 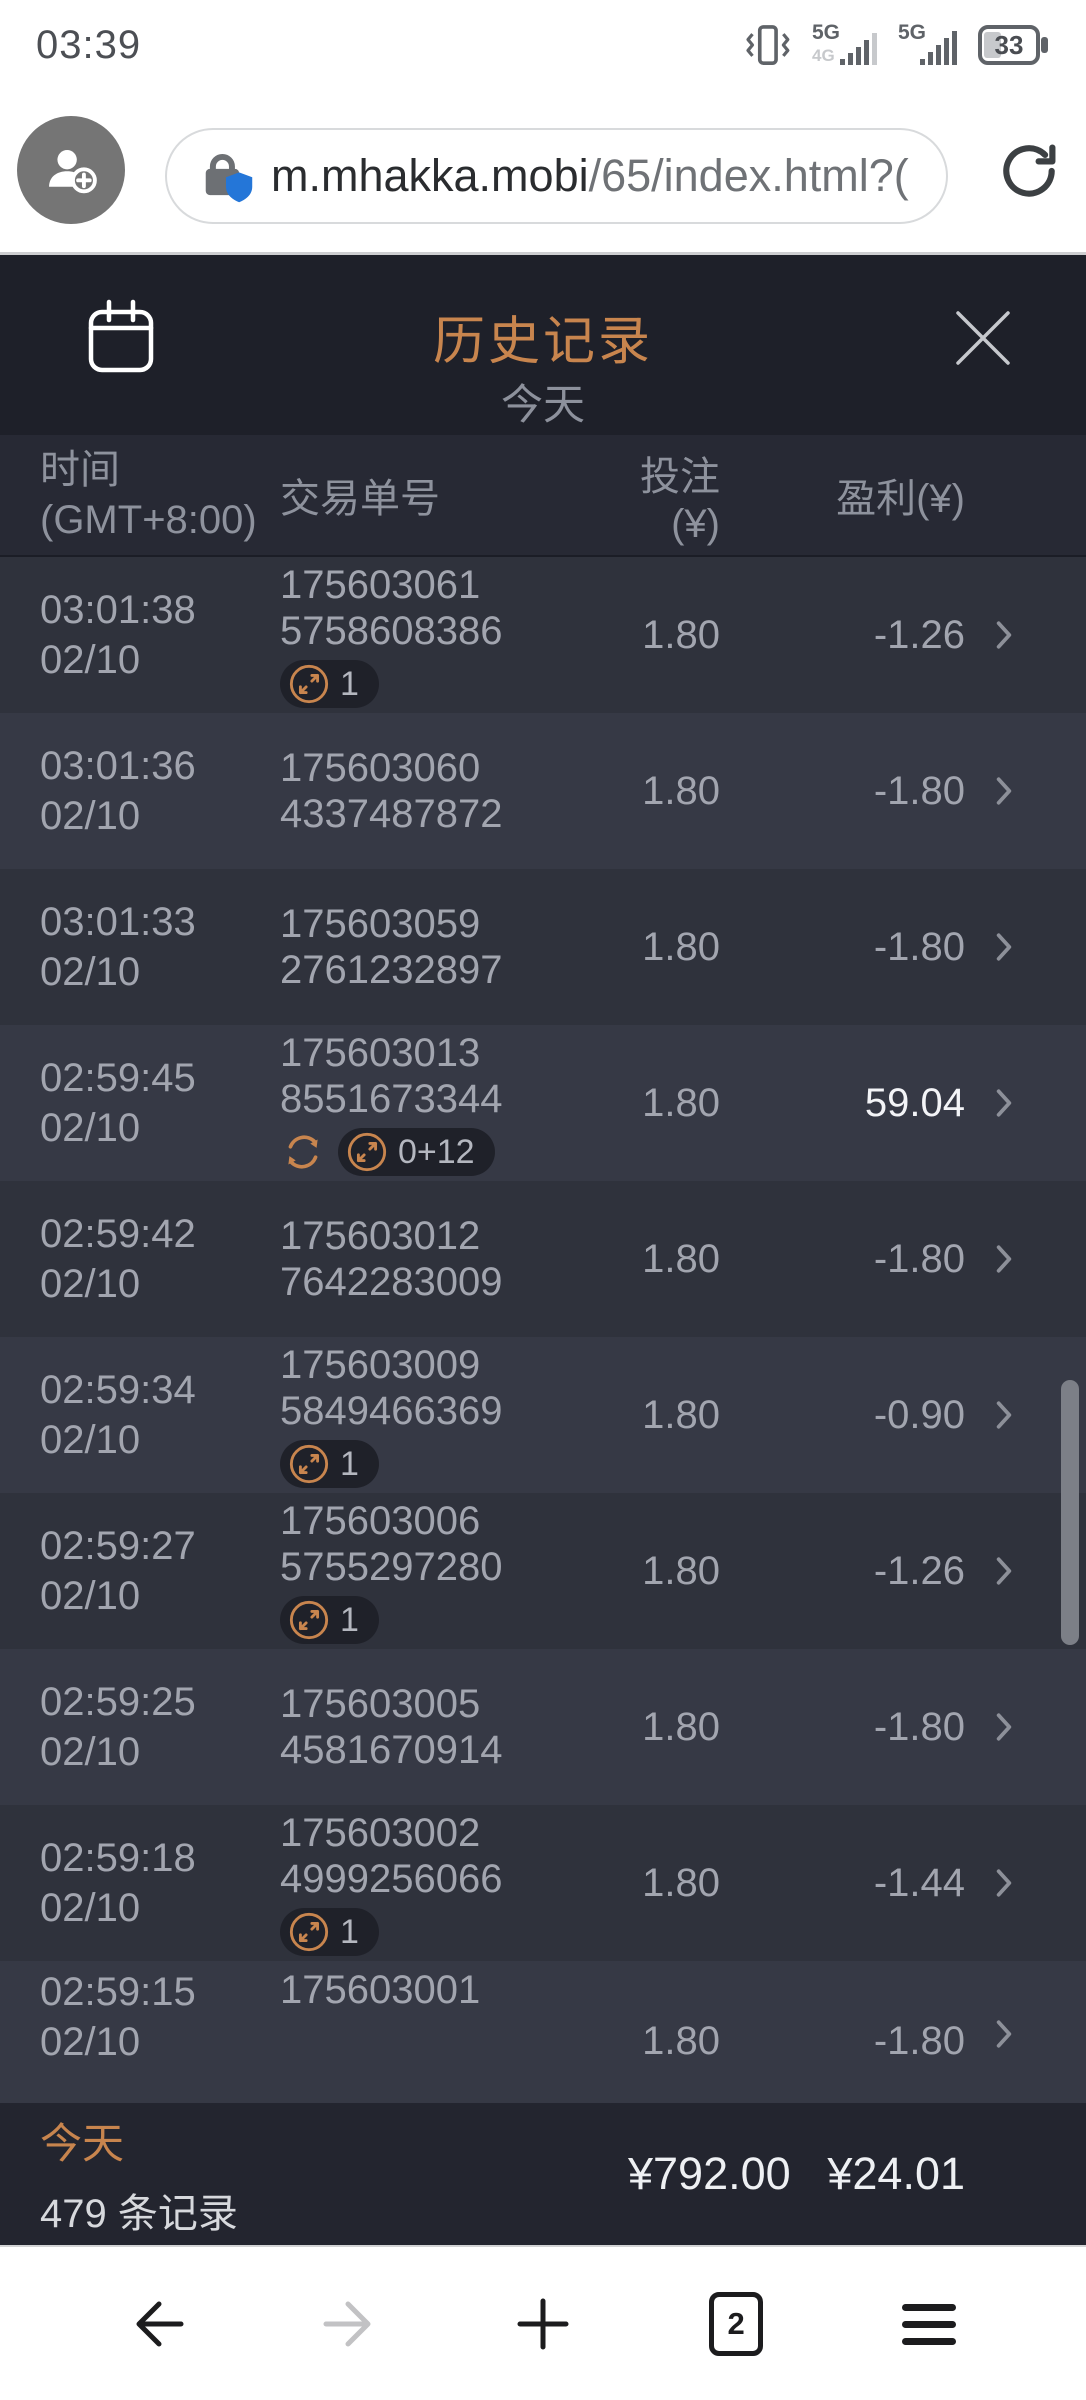 What do you see at coordinates (1014, 45) in the screenshot?
I see `battery-icon: 33` at bounding box center [1014, 45].